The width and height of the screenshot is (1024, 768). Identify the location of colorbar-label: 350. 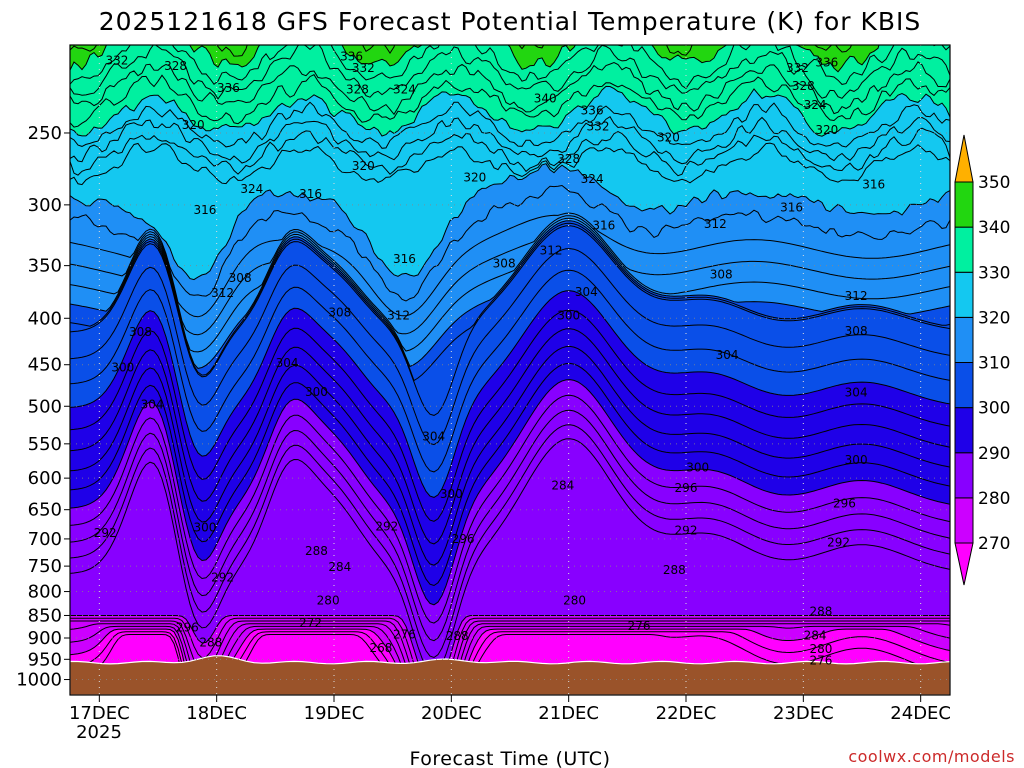
(994, 183).